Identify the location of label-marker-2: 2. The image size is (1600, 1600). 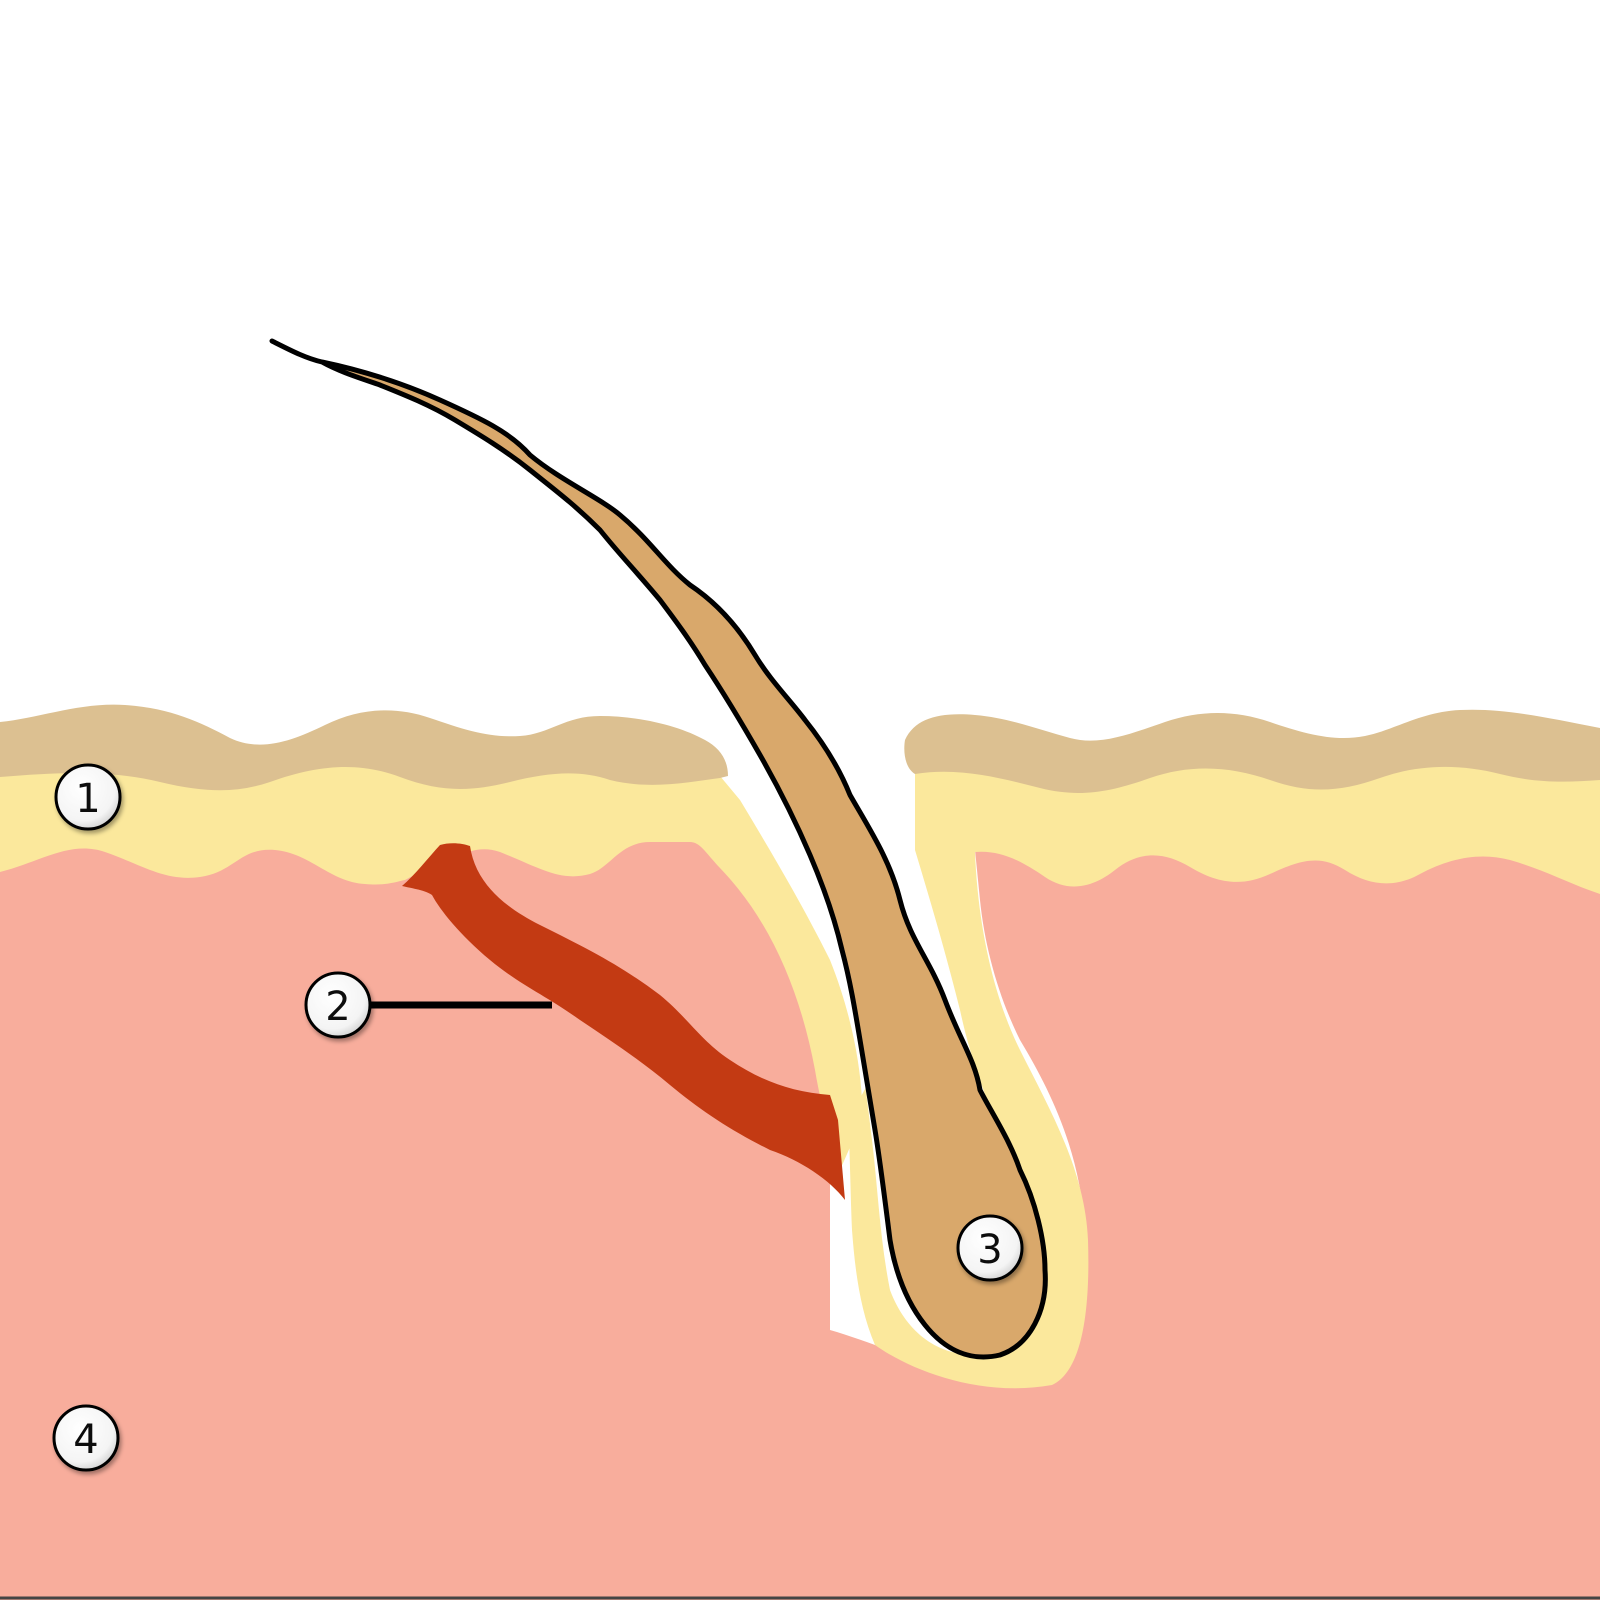
(338, 1005).